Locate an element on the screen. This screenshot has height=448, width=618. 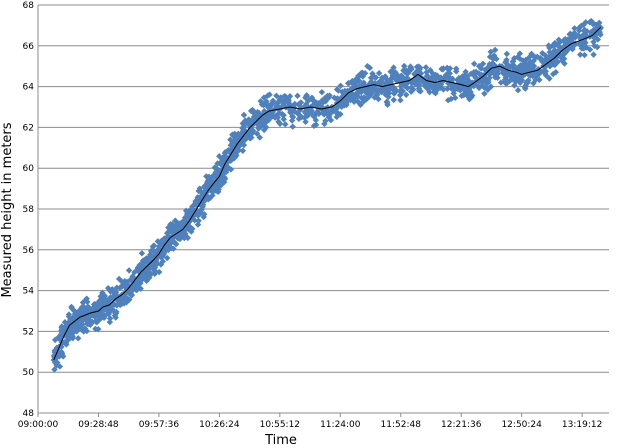
y-tick-label: 66 is located at coordinates (29, 47).